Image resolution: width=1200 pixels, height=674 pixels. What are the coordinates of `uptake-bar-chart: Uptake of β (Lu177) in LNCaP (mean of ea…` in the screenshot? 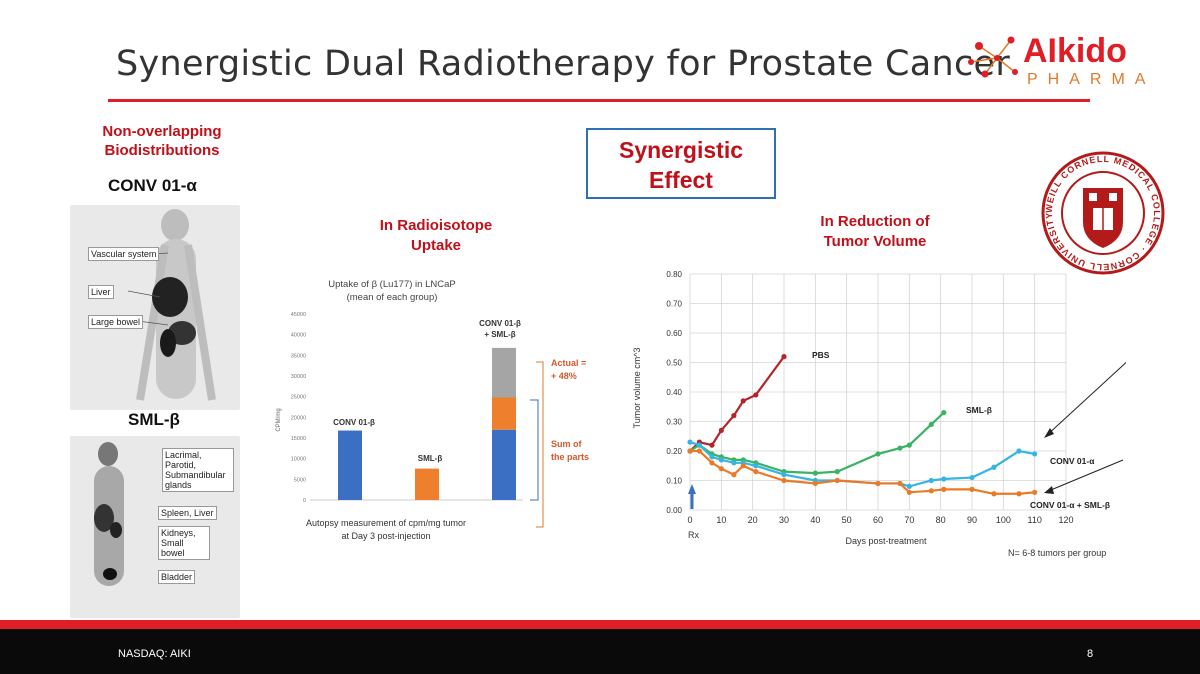 It's located at (432, 410).